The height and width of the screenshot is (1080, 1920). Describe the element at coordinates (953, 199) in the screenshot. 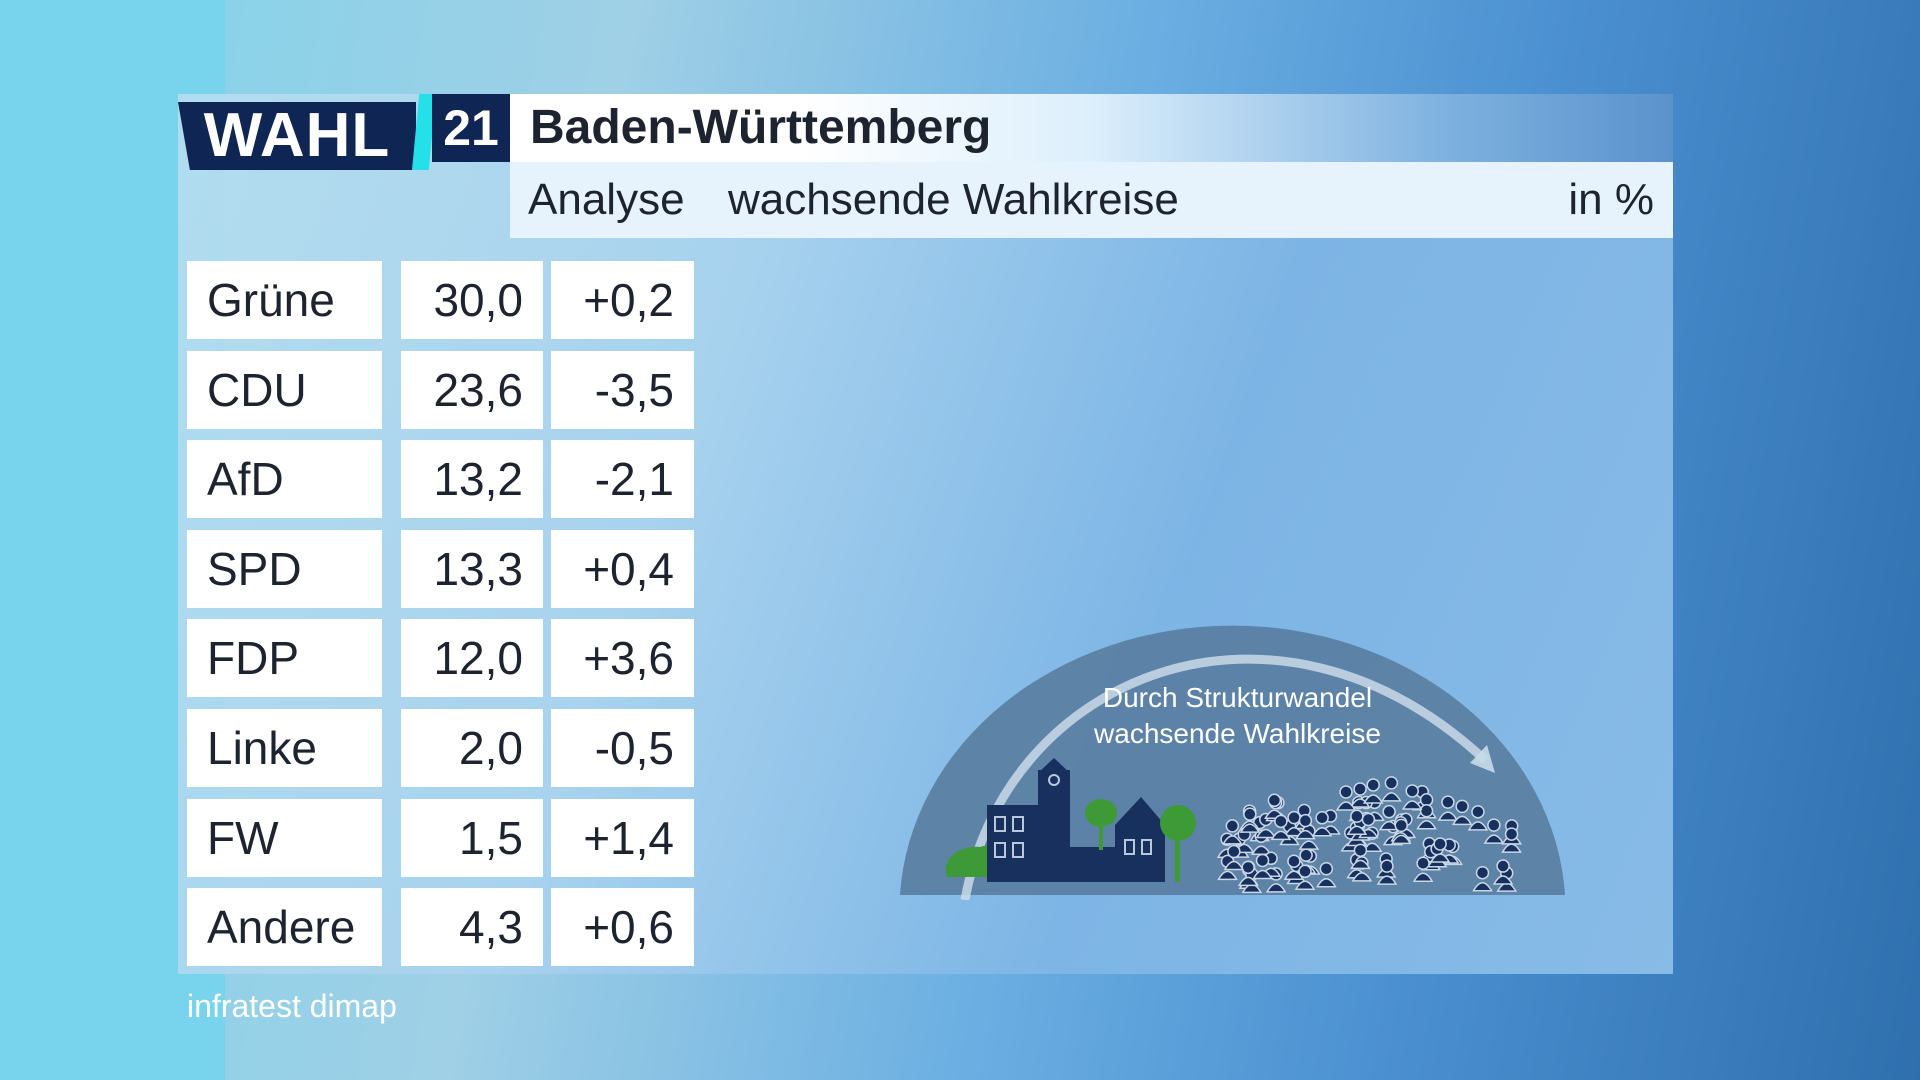

I see `subtitle-topic: wachsende Wahlkreise` at that location.